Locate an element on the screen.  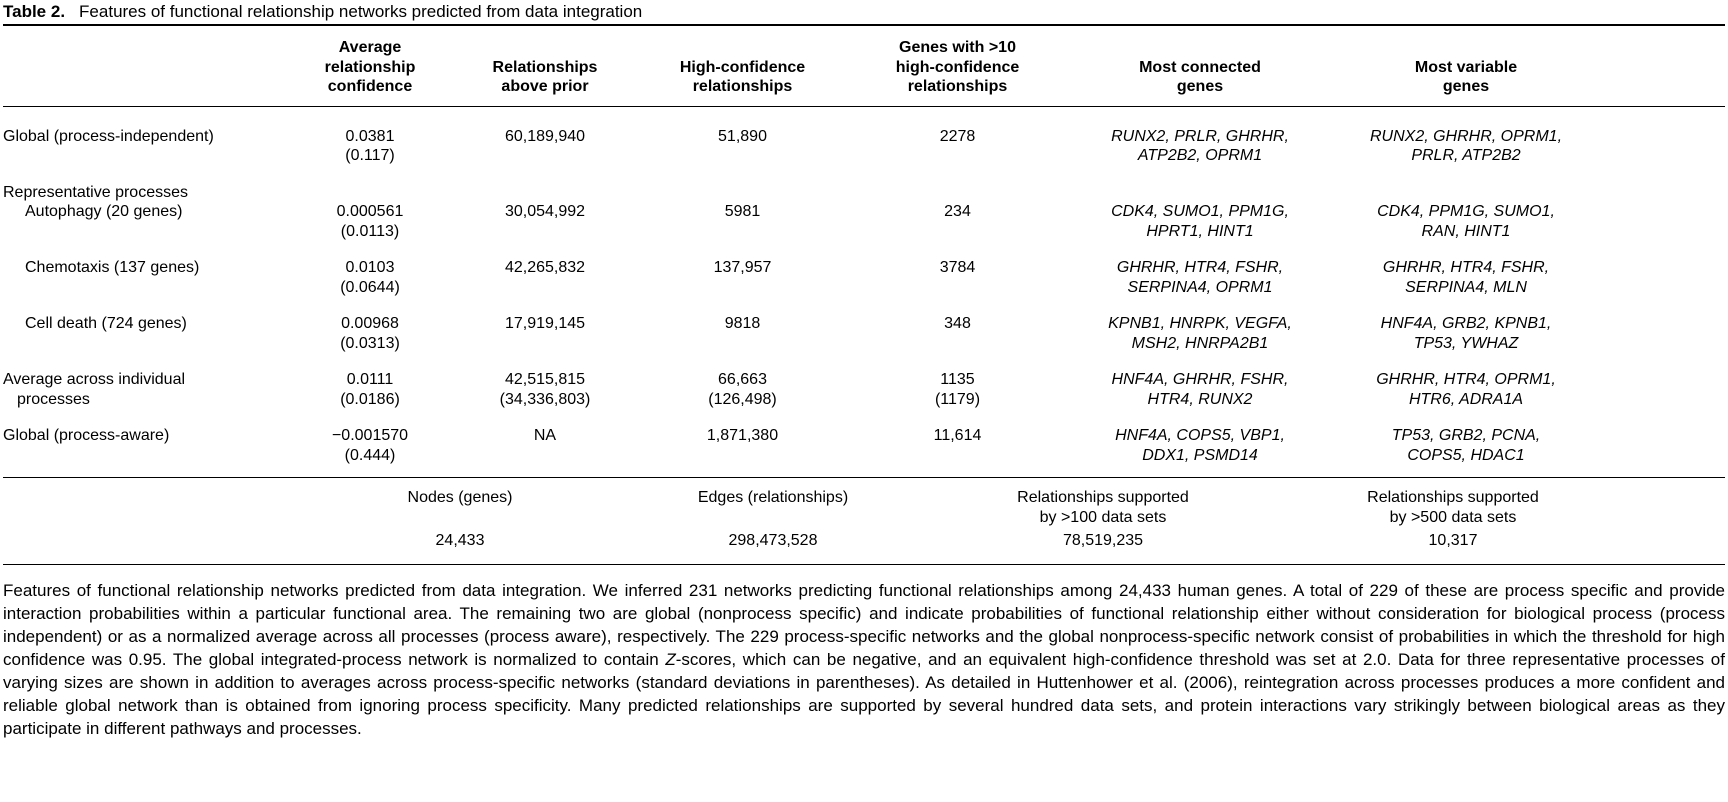
section-label-representative-processes: Representative processes is located at coordinates (95, 192).